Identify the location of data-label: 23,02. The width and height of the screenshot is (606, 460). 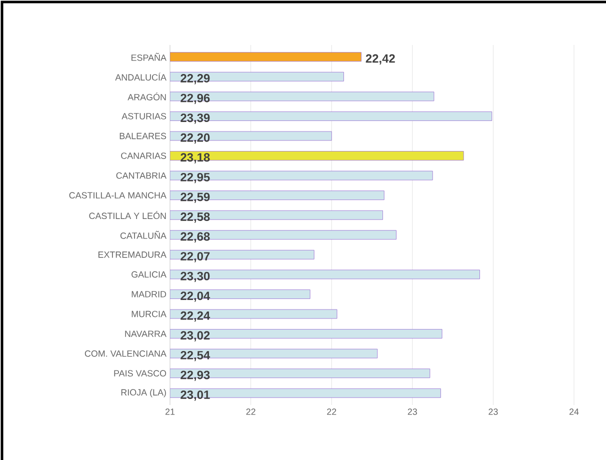
(195, 336).